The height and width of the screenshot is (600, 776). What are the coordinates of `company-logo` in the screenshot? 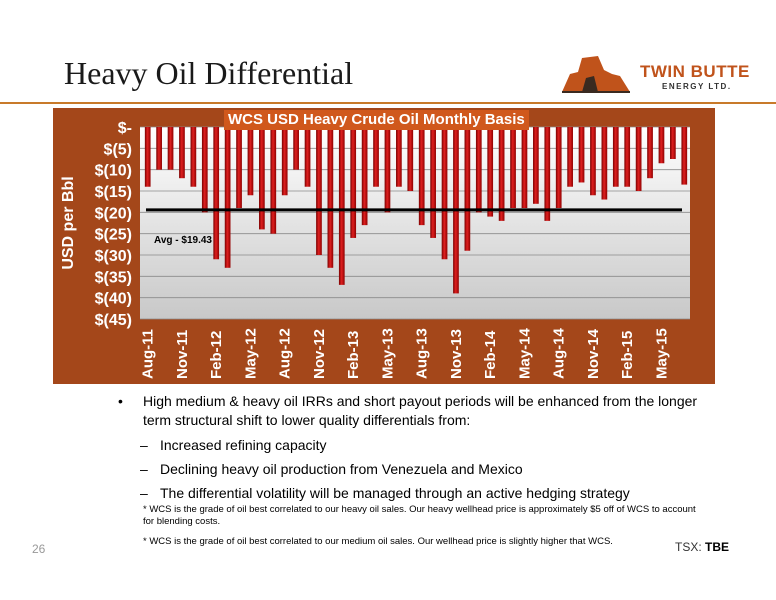 It's located at (596, 74).